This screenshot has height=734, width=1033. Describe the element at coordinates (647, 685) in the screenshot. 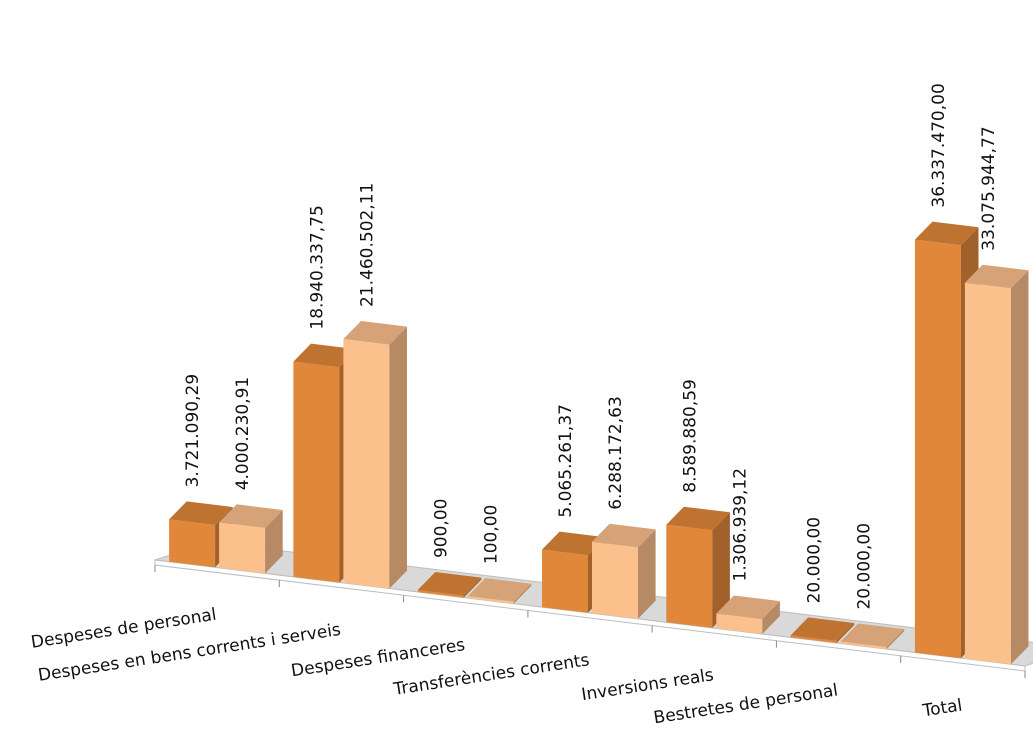

I see `category-label: Inversions reals` at that location.